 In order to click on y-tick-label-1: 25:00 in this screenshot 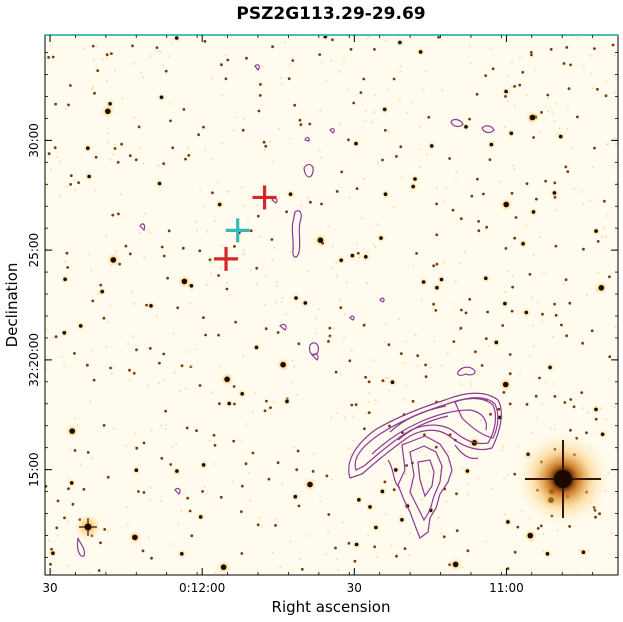, I will do `click(34, 250)`.